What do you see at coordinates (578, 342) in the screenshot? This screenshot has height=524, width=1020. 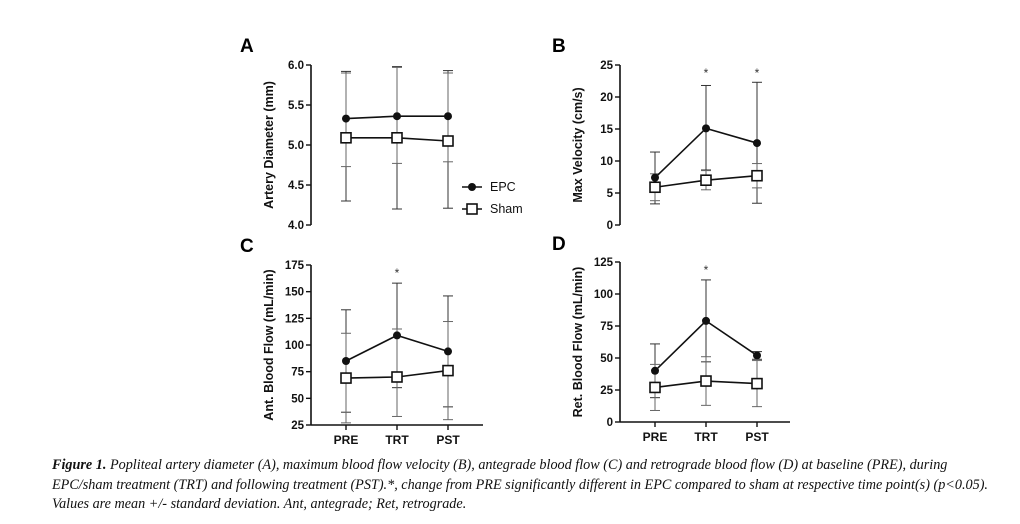 I see `y-axis-label: Ret. Blood Flow (mL/min)` at bounding box center [578, 342].